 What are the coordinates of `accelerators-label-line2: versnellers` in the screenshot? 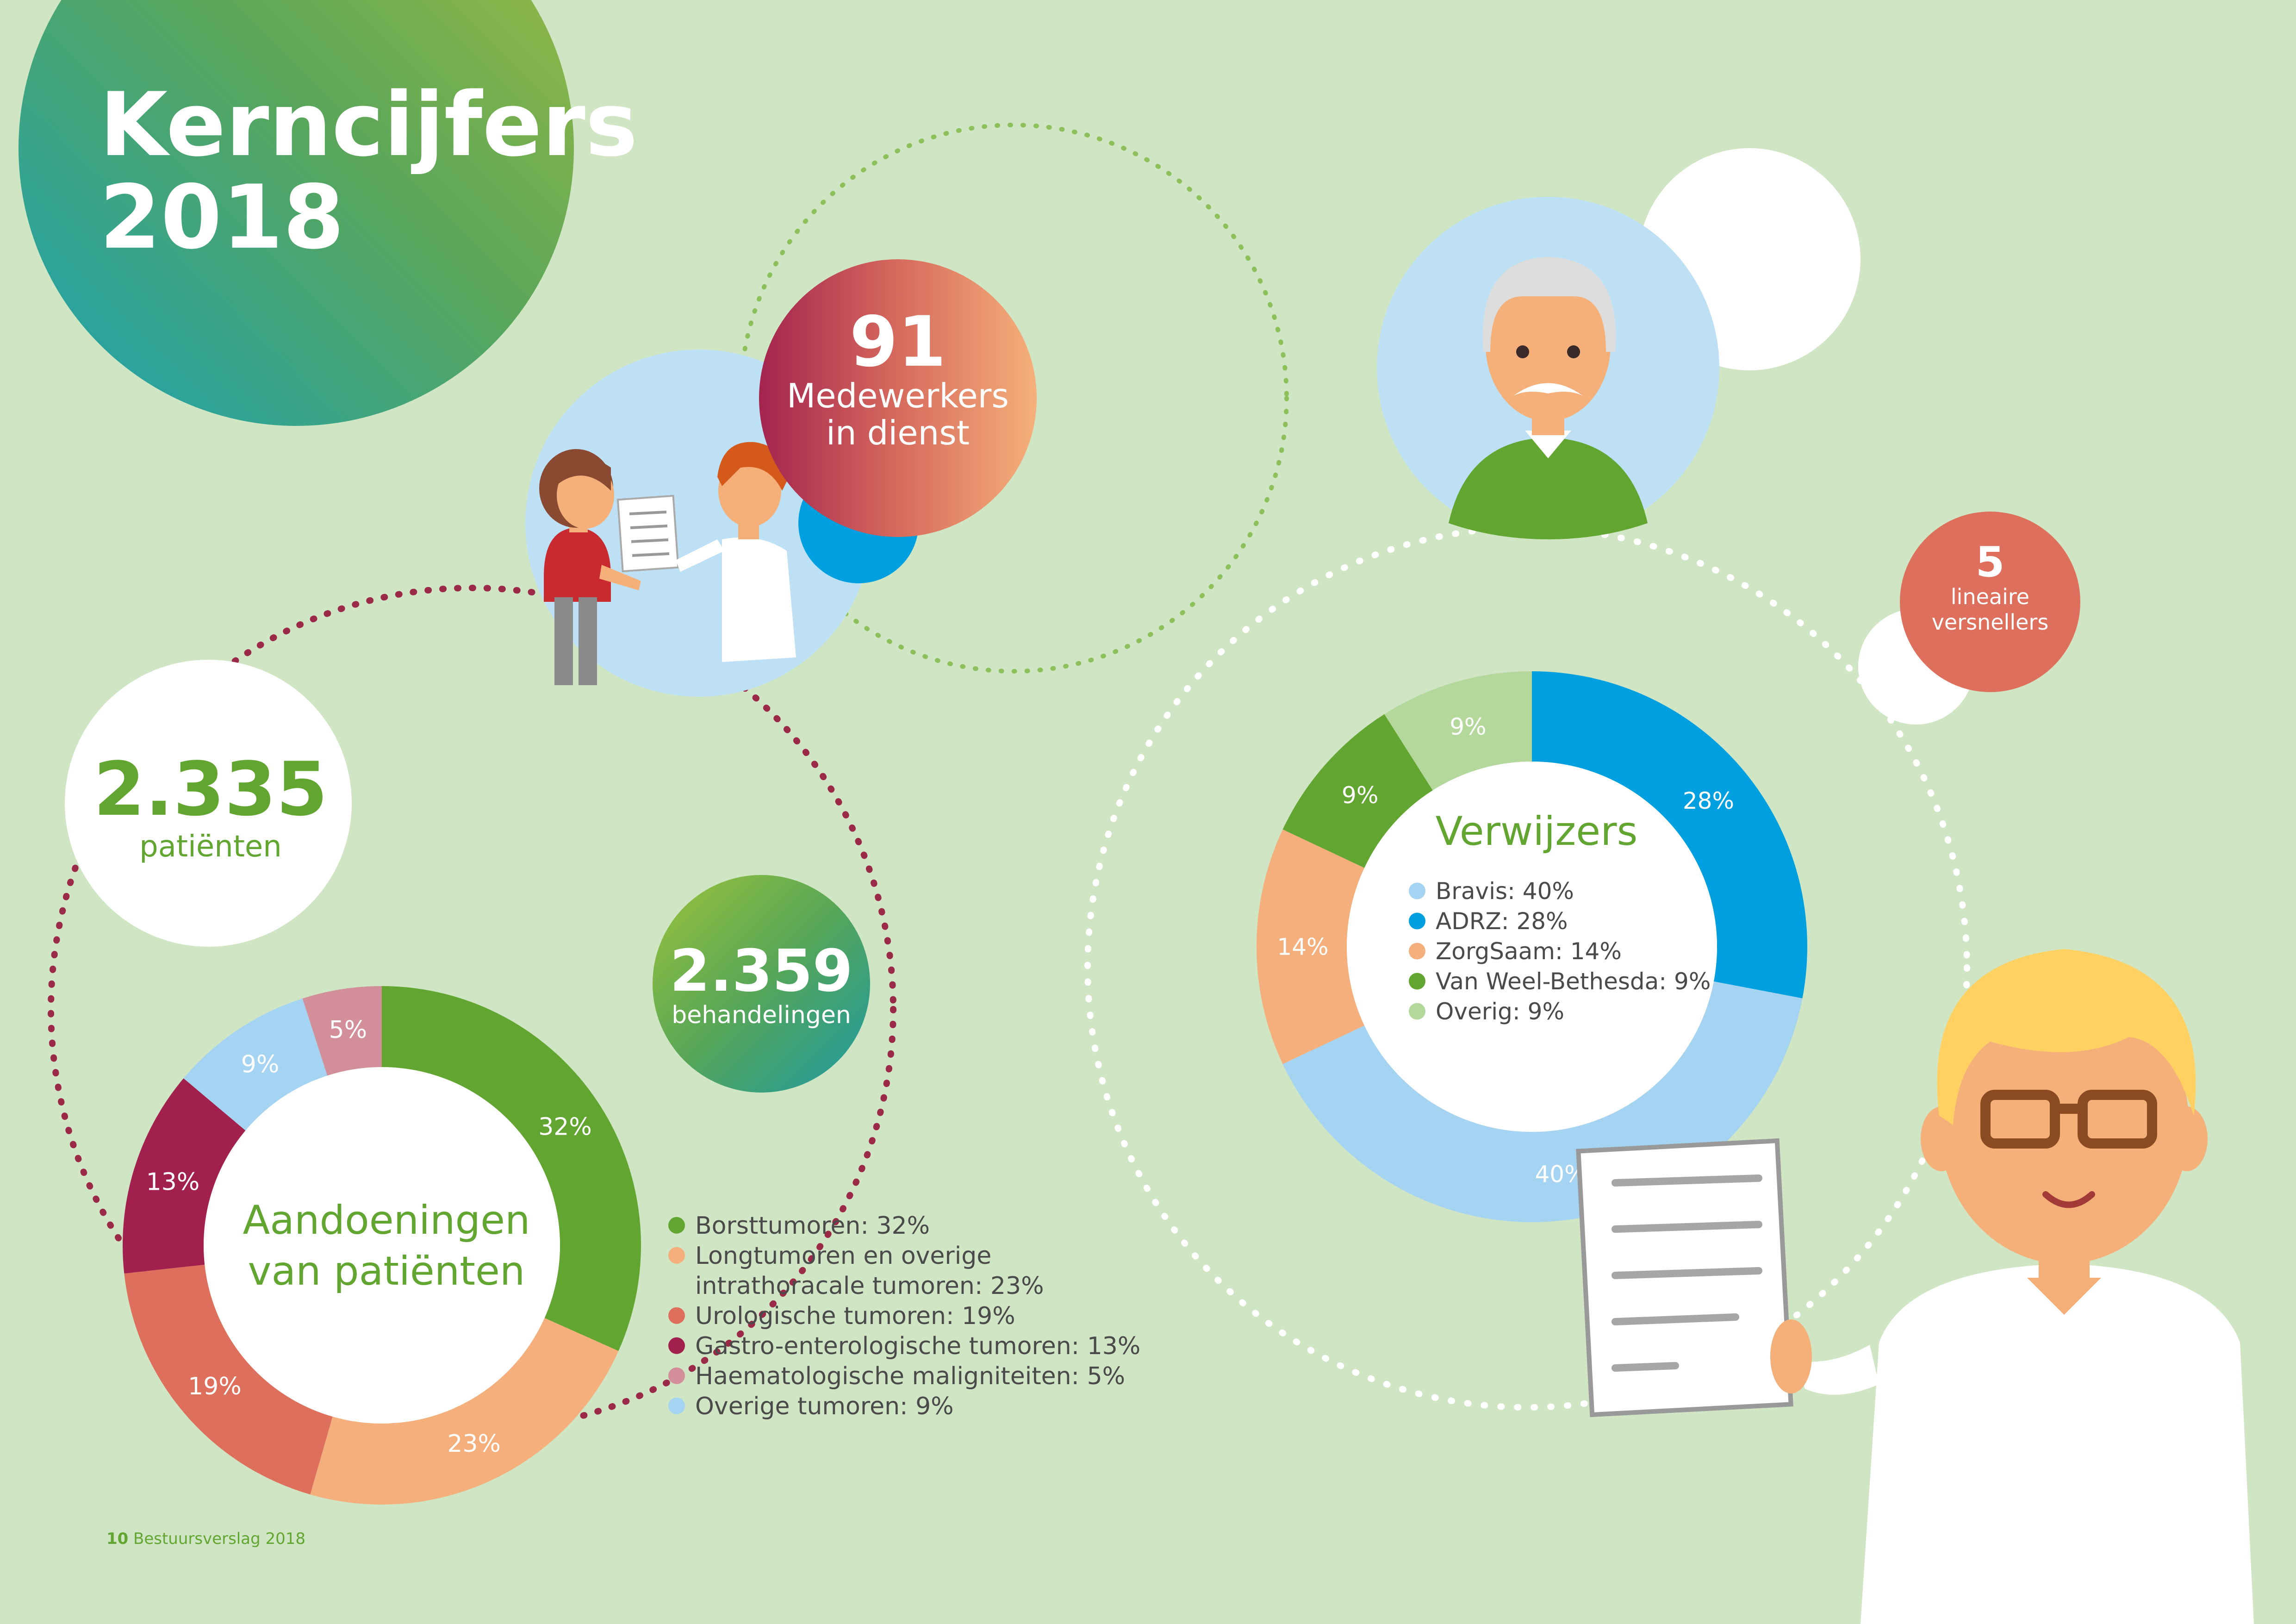 It's located at (1990, 622).